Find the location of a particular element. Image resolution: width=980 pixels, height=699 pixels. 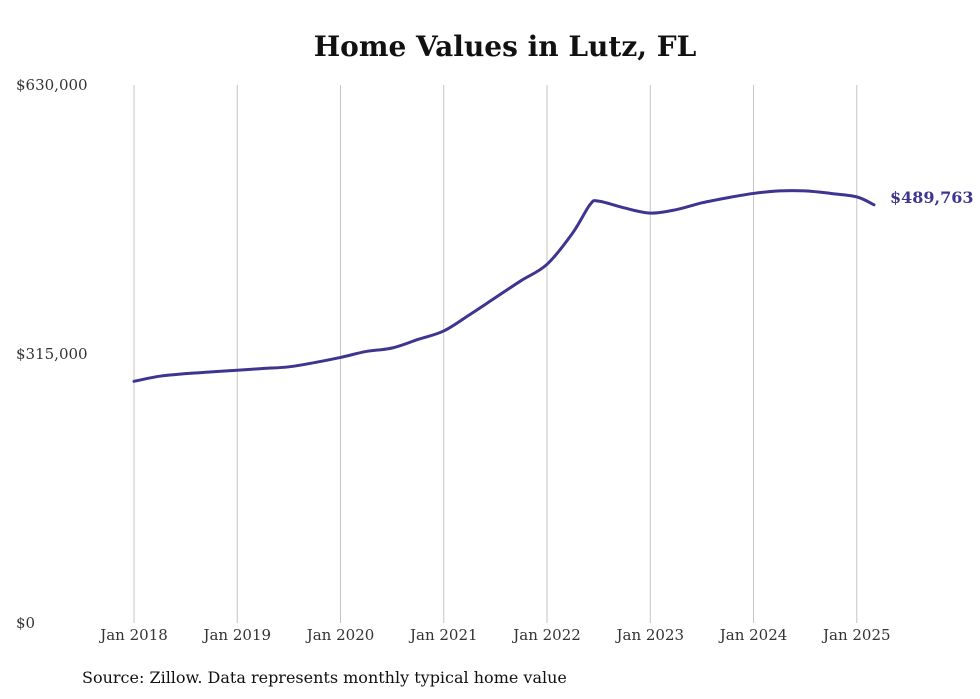

y-tick-label: $0 is located at coordinates (25, 623).